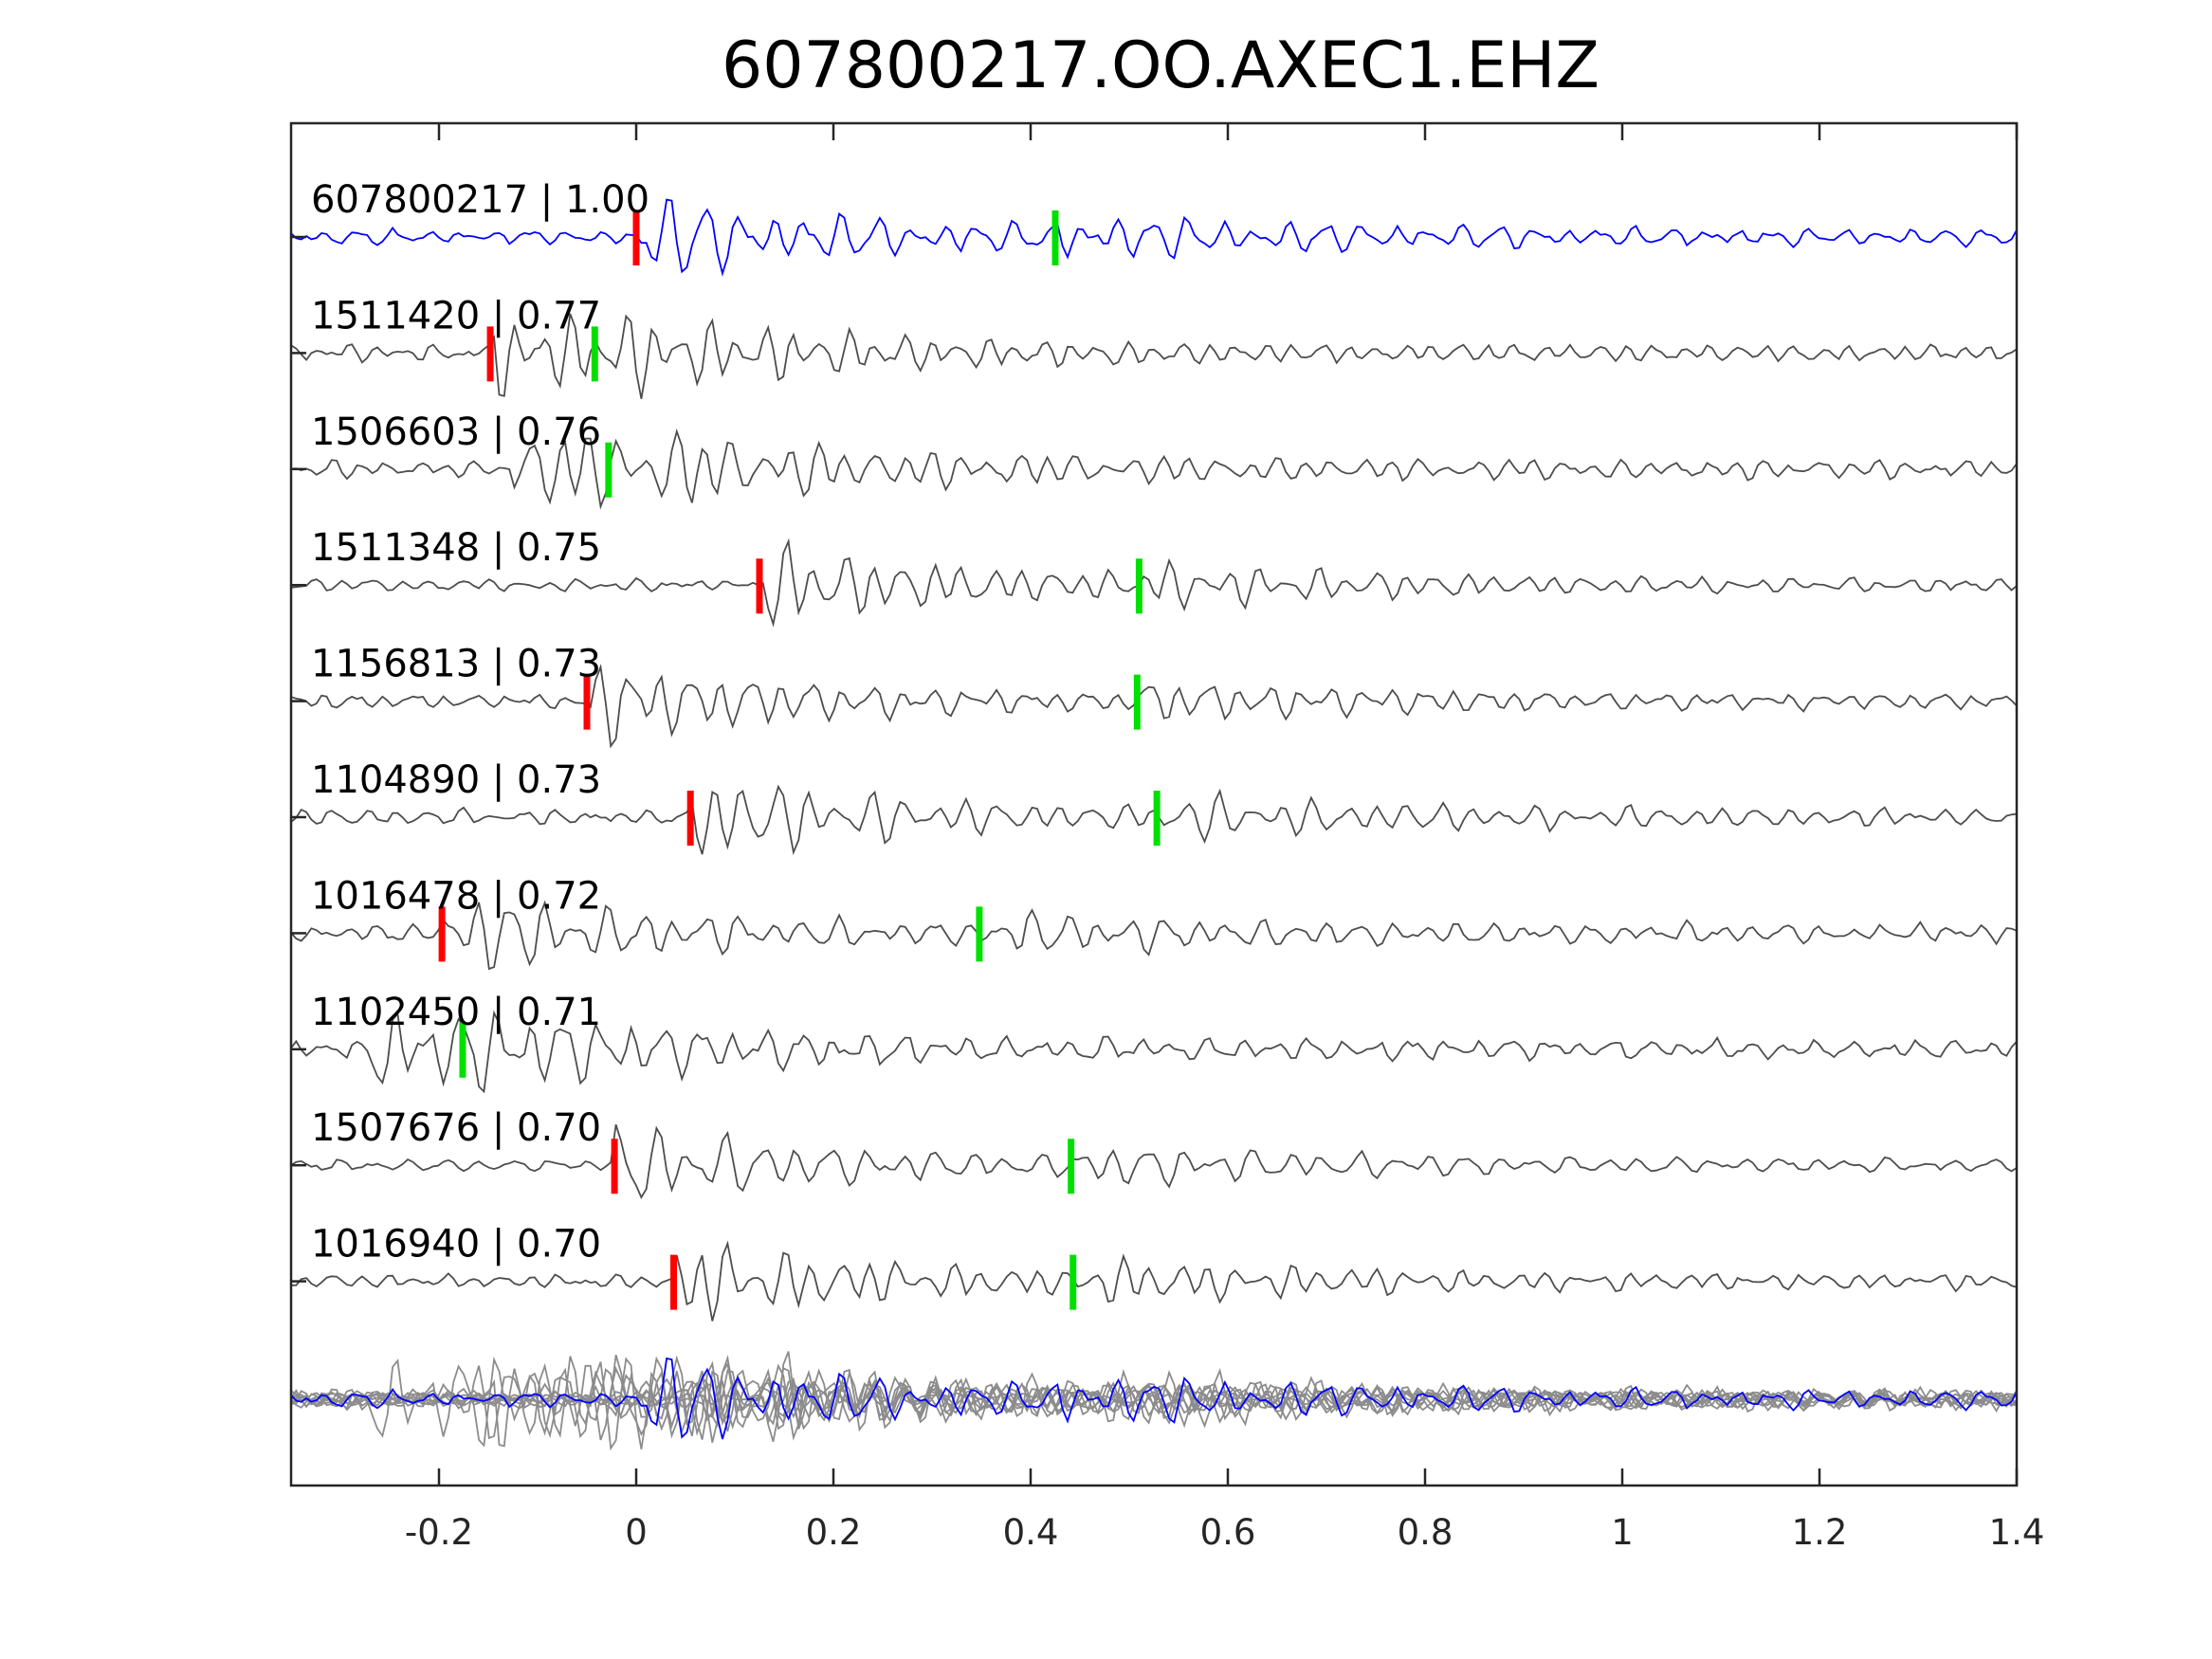  Describe the element at coordinates (456, 432) in the screenshot. I see `trace-2-label: 1506603 | 0.76` at that location.